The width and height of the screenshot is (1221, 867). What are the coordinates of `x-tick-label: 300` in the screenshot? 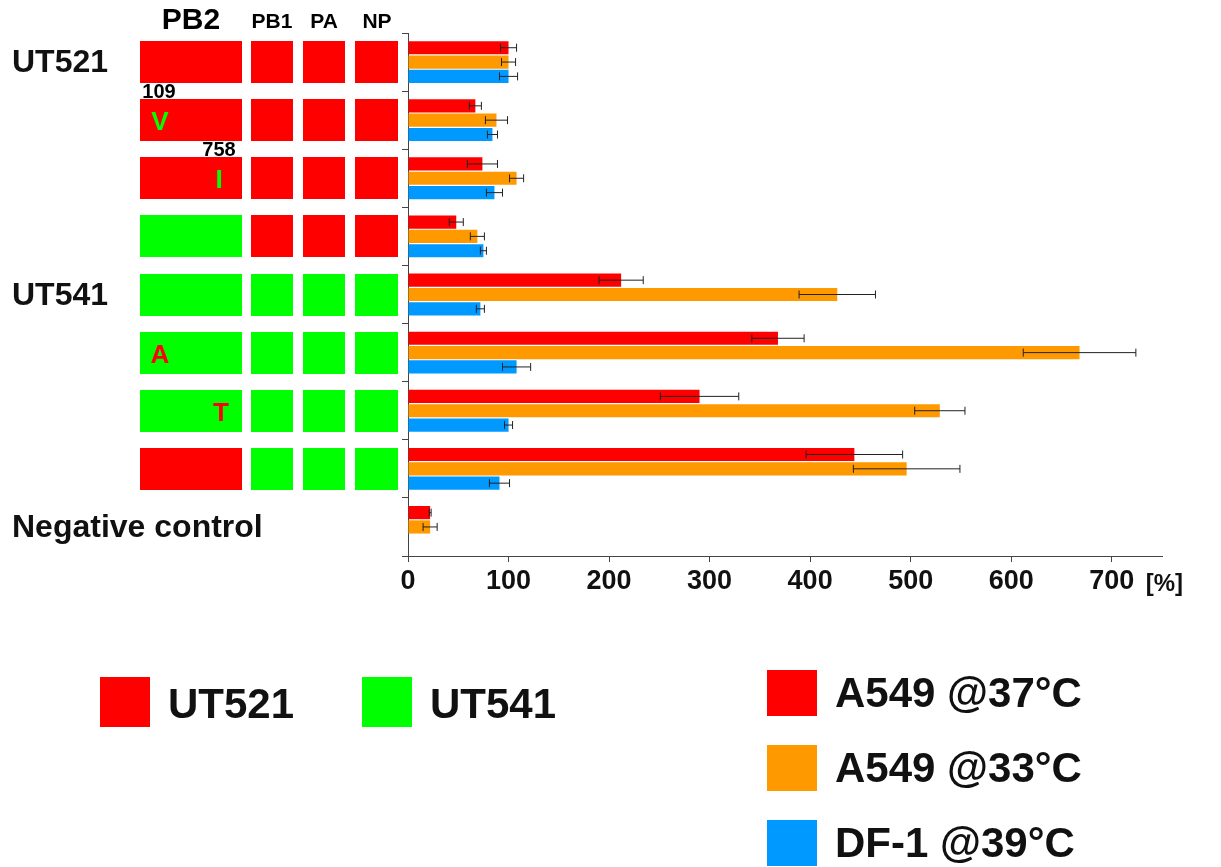 It's located at (710, 579).